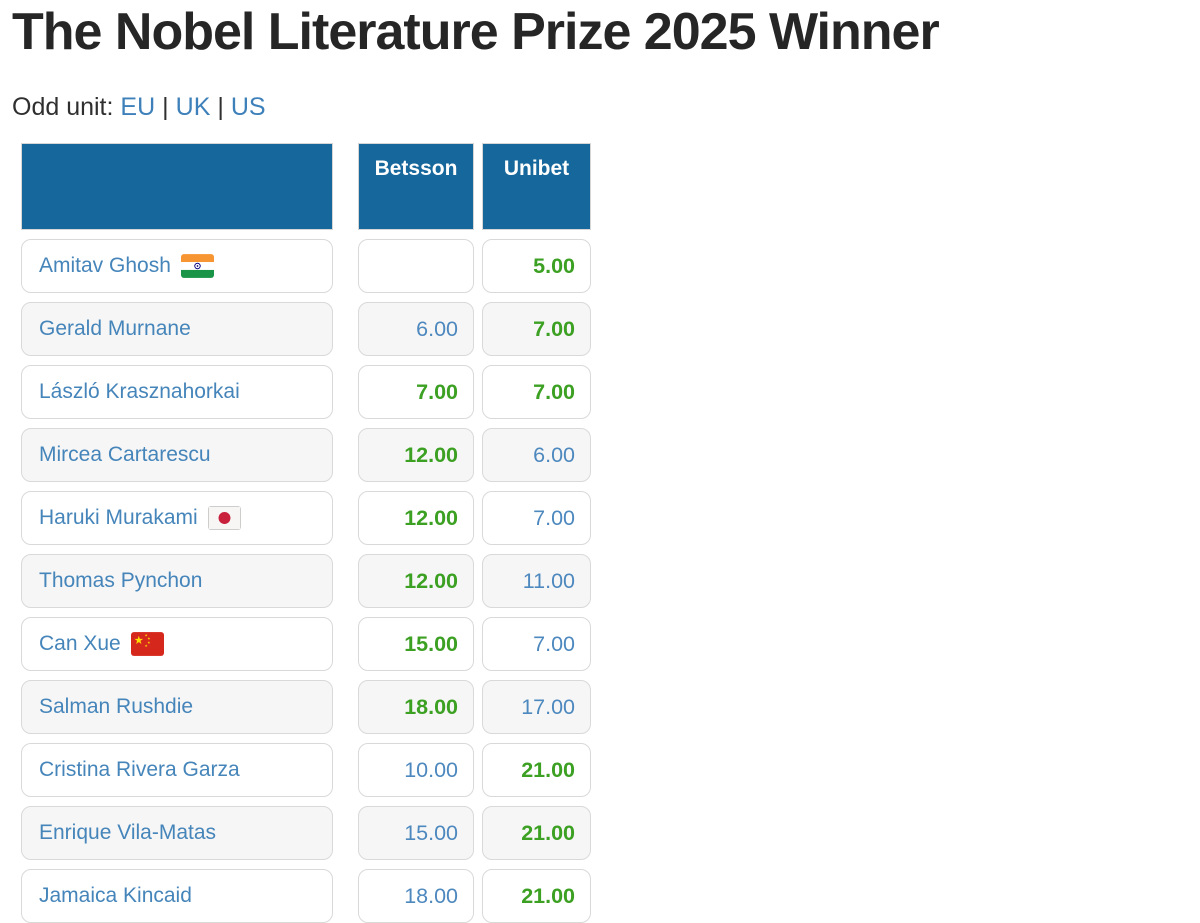  What do you see at coordinates (416, 187) in the screenshot?
I see `header-cell-betsson: Betsson` at bounding box center [416, 187].